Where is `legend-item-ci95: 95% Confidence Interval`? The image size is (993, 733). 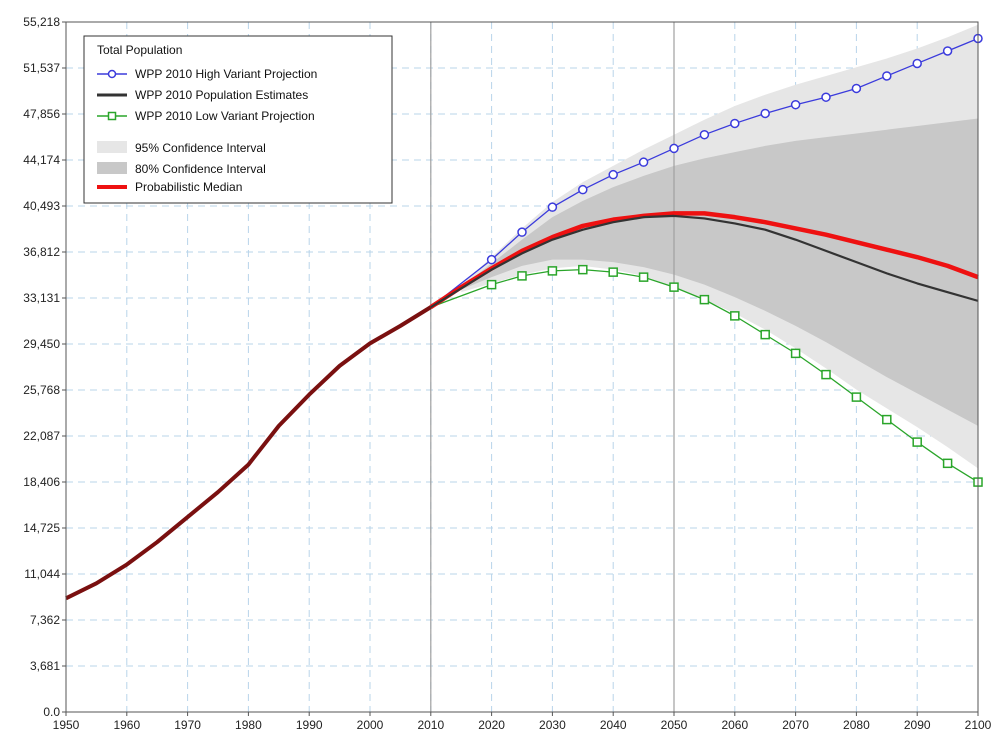 legend-item-ci95: 95% Confidence Interval is located at coordinates (181, 148).